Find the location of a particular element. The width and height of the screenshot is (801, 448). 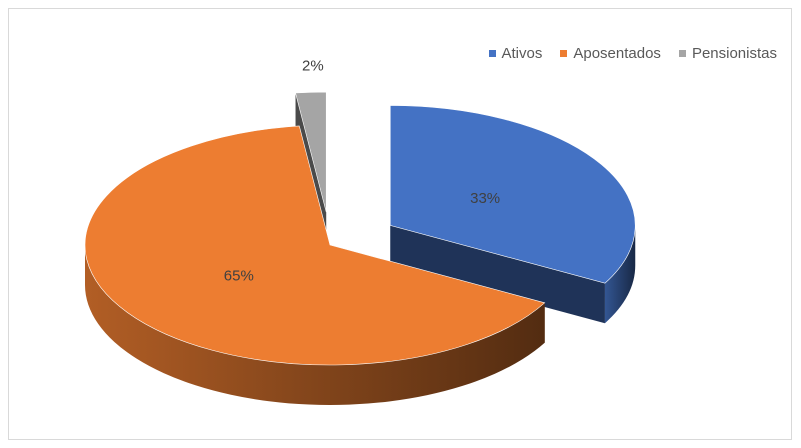

slice-wall-ativos is located at coordinates (497, 274).